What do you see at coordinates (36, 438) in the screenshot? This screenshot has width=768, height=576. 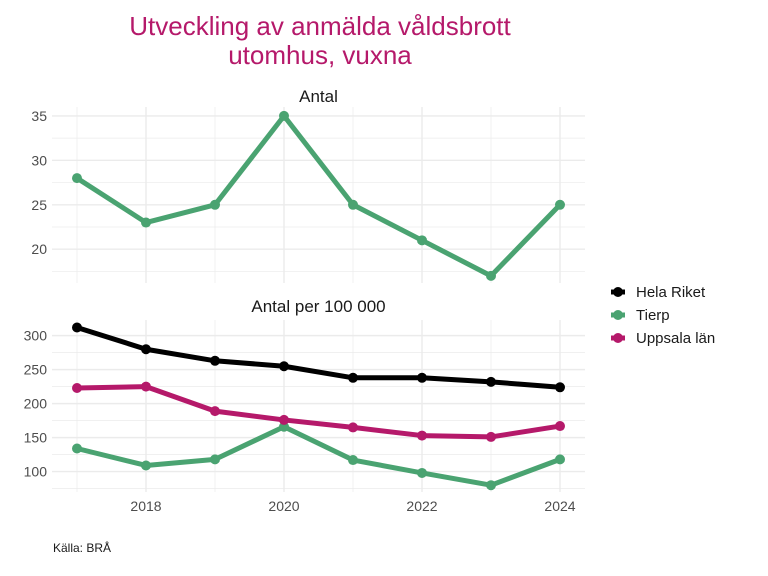 I see `y-tick-label: 150` at bounding box center [36, 438].